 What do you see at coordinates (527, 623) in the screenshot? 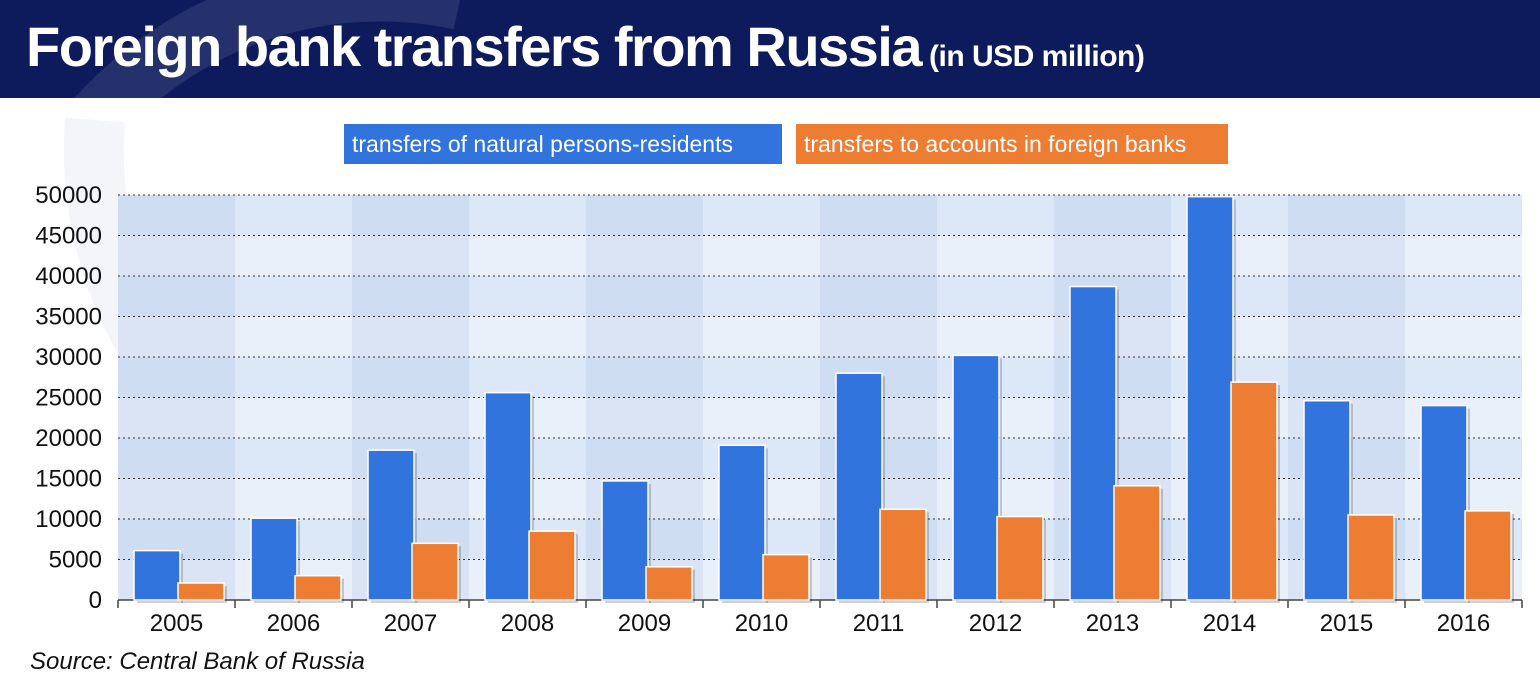
I see `x-tick-label: 2008` at bounding box center [527, 623].